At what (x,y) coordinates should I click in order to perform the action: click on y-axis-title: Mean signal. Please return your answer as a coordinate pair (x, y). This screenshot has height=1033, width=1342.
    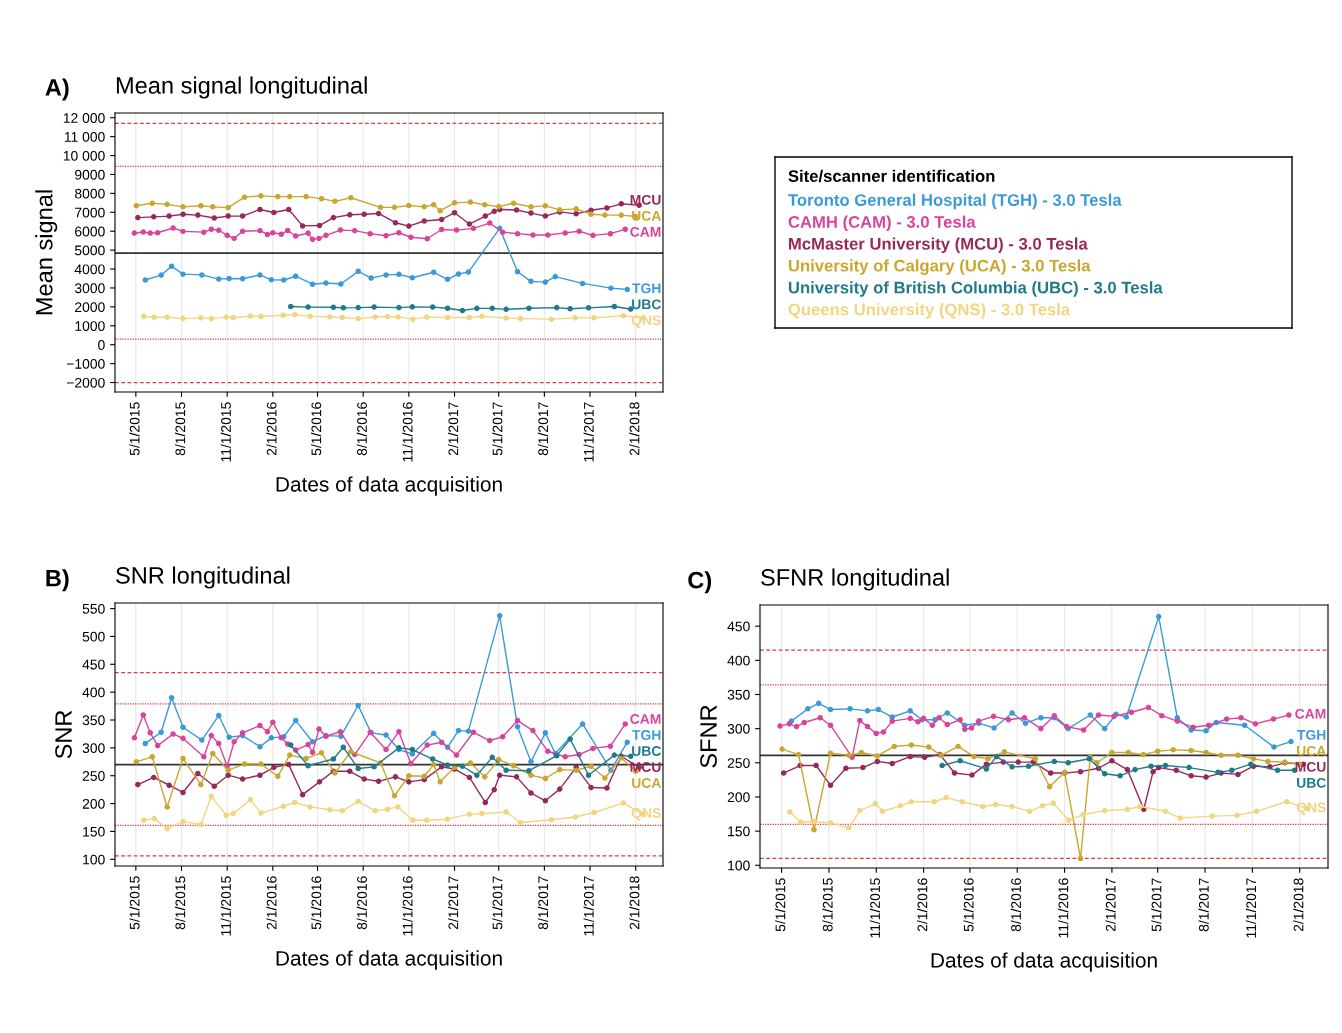
    Looking at the image, I should click on (46, 252).